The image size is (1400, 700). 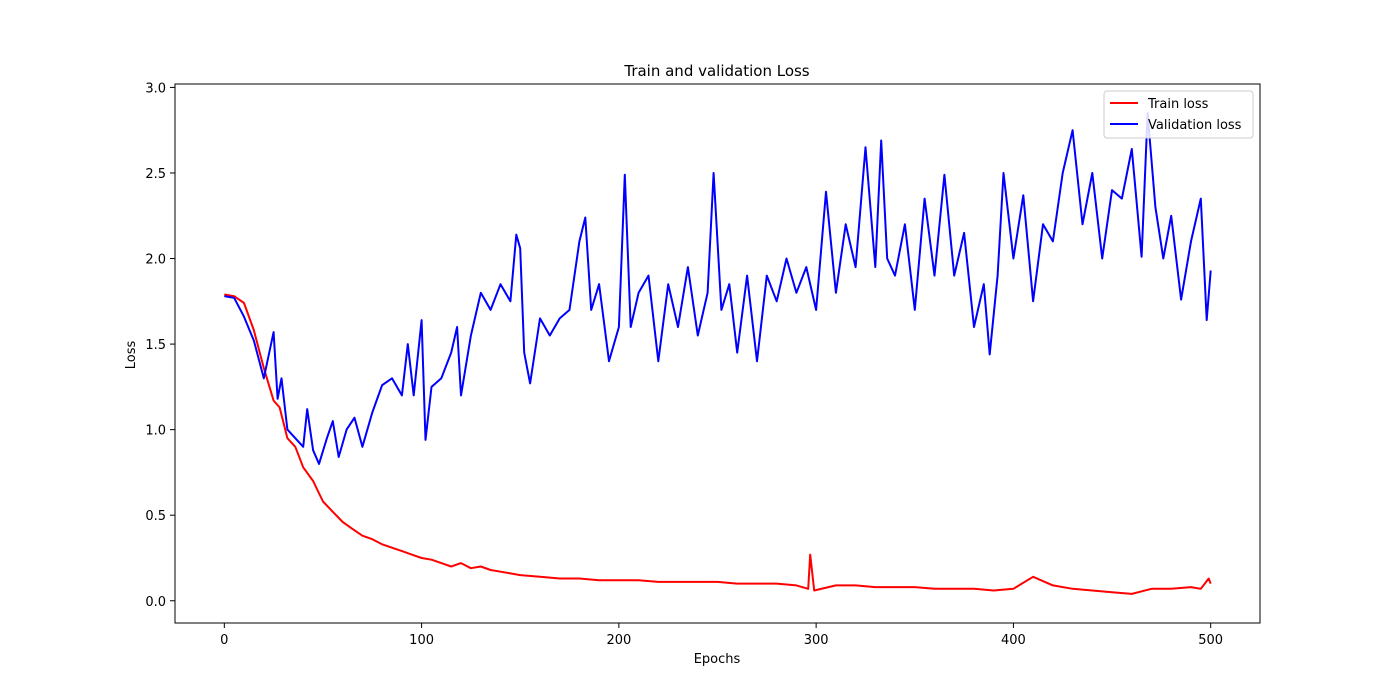 I want to click on x-tick-label: 100, so click(x=421, y=640).